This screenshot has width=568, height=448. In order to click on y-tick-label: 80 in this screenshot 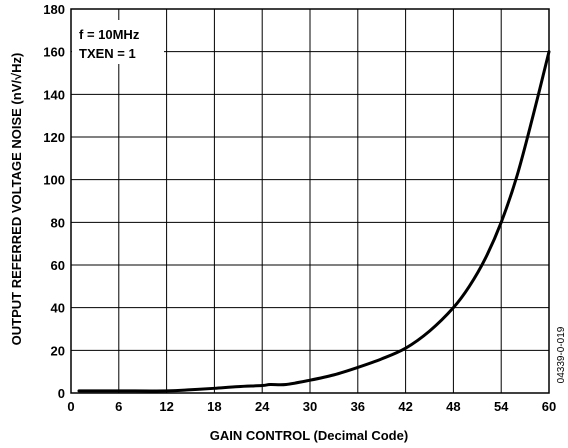, I will do `click(58, 222)`.